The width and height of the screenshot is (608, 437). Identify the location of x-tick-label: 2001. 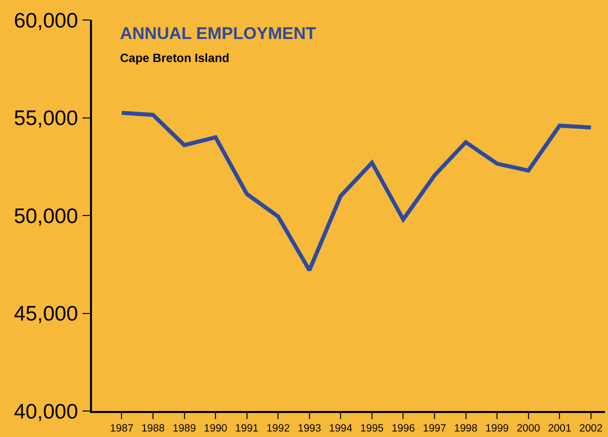
(560, 428).